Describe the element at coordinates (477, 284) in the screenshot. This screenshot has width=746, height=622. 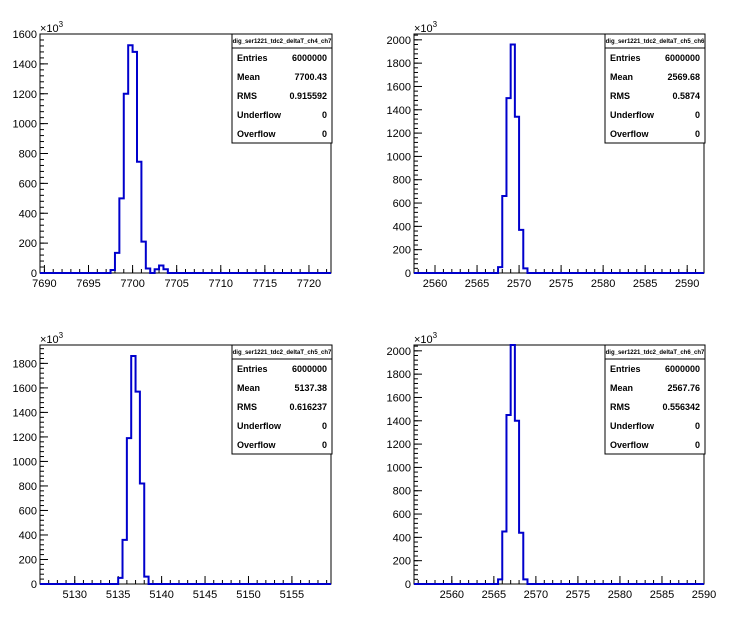
I see `x-tick-label: 2565` at that location.